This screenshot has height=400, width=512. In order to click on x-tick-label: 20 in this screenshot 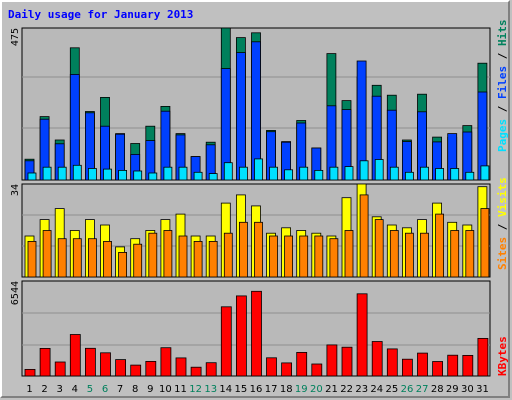, I will do `click(316, 389)`.